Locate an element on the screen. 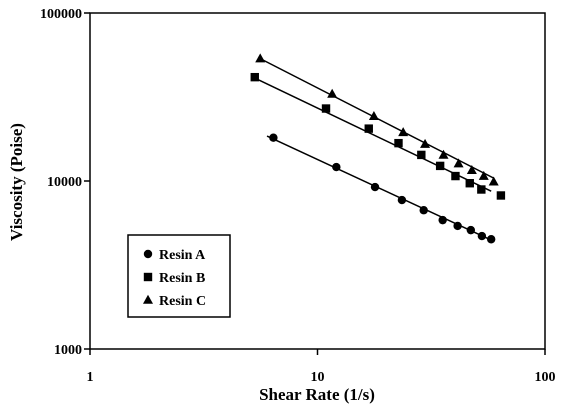 This screenshot has height=413, width=561. y-tick-label-10000: 10000 is located at coordinates (64, 182).